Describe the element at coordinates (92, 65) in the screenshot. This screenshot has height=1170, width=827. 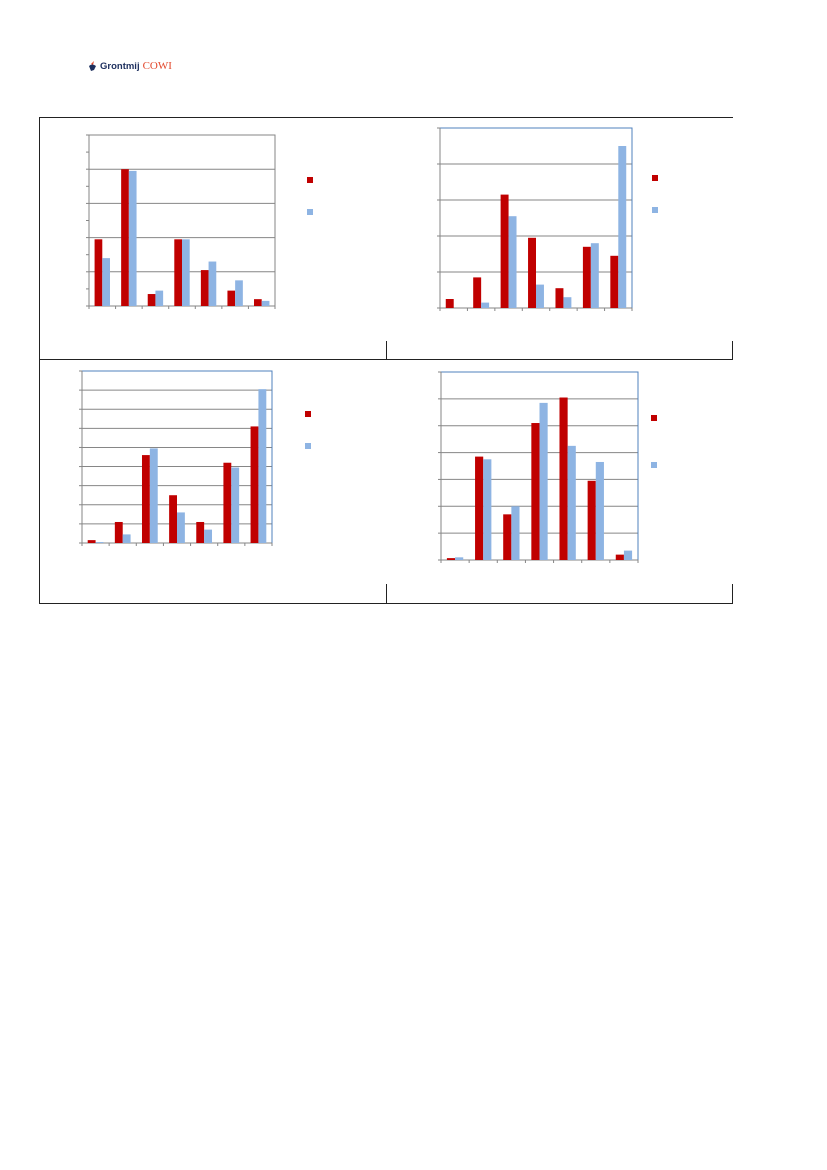
I see `logo-icon` at that location.